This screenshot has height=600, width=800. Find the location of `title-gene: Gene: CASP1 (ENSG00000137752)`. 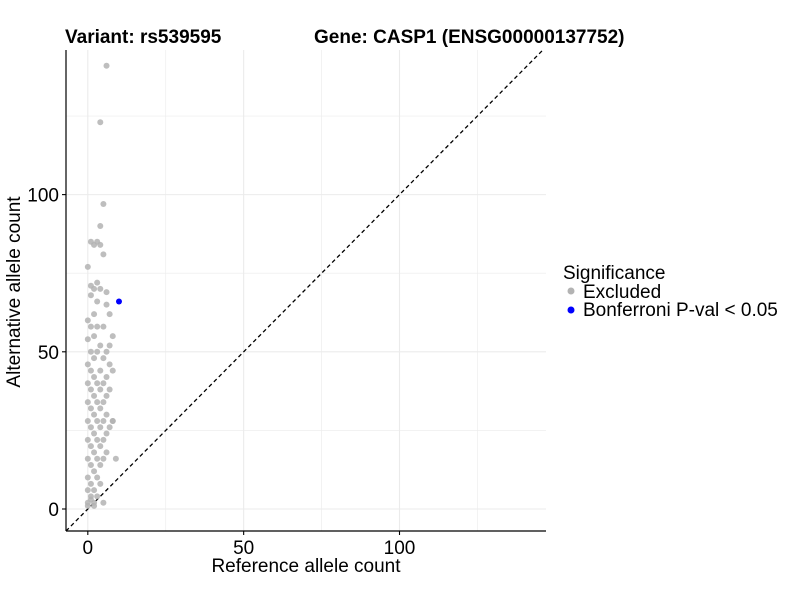

title-gene: Gene: CASP1 (ENSG00000137752) is located at coordinates (469, 37).